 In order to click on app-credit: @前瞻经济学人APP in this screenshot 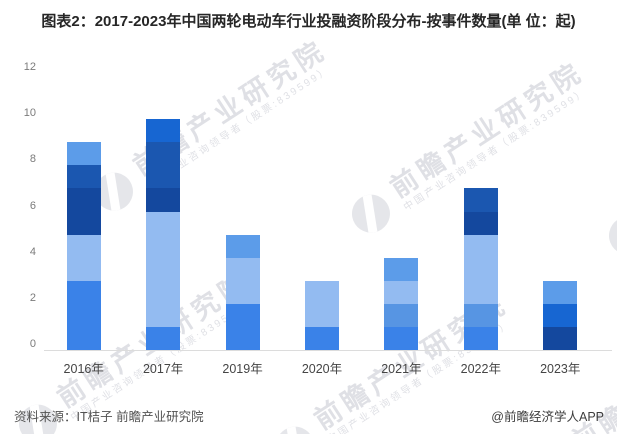, I will do `click(547, 417)`.